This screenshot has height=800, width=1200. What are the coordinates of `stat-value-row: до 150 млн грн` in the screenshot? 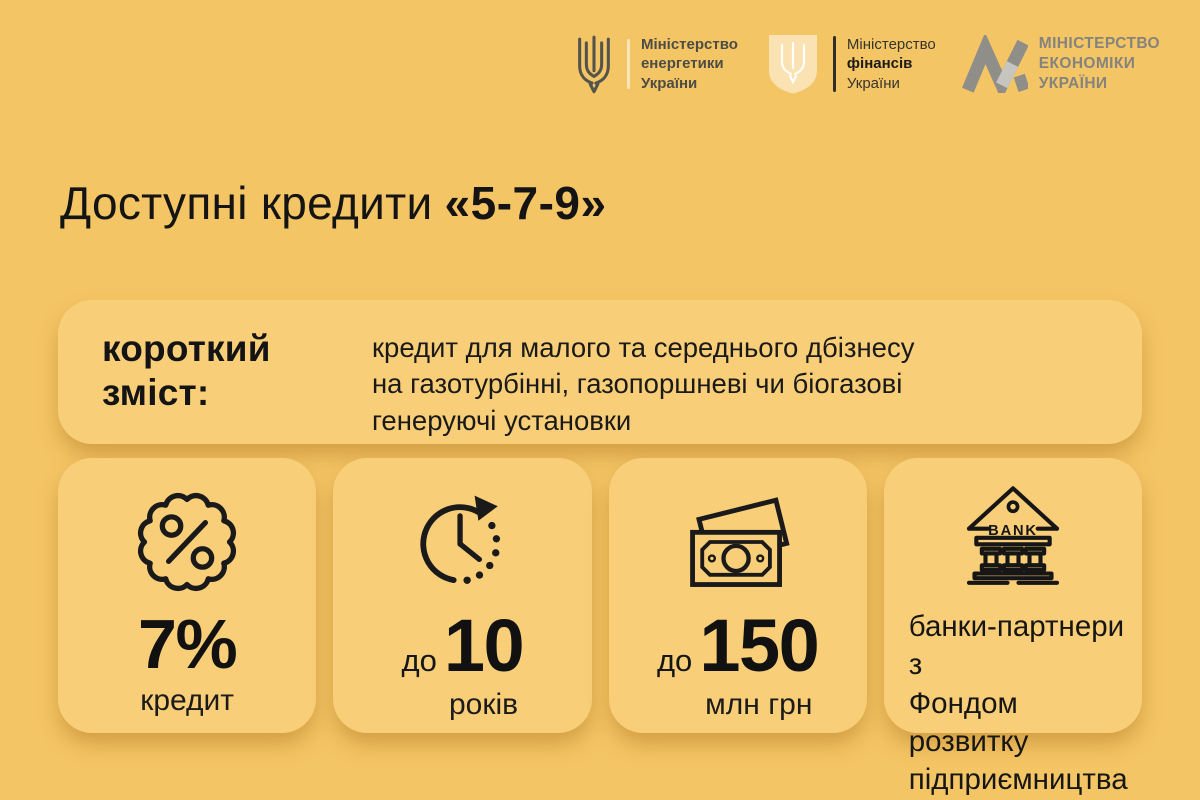 It's located at (738, 663).